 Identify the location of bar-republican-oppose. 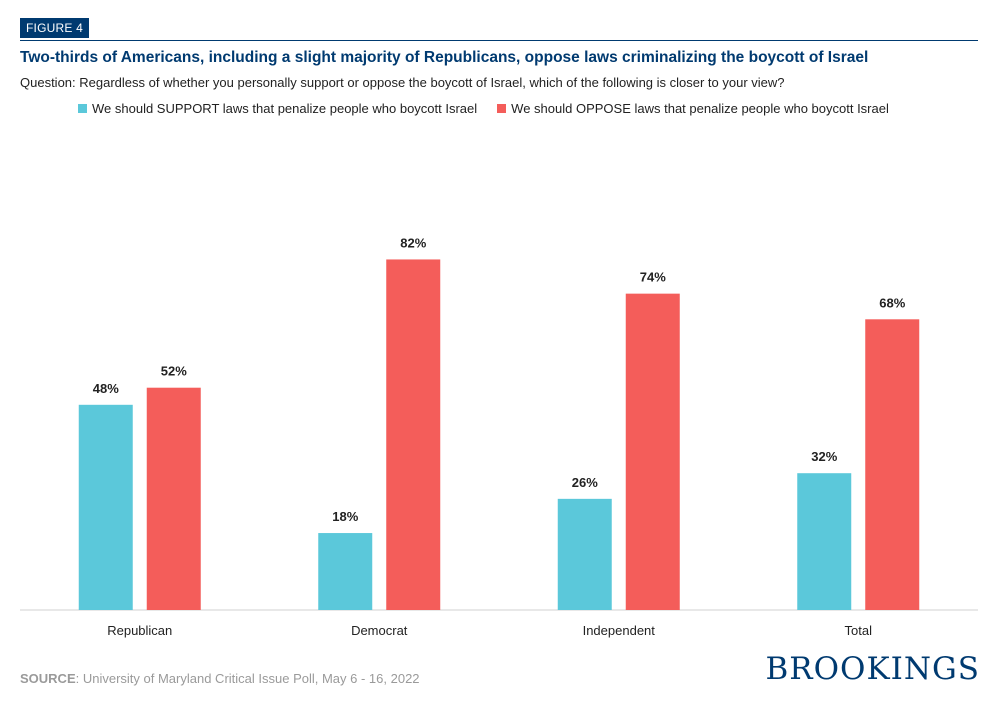
(173, 498).